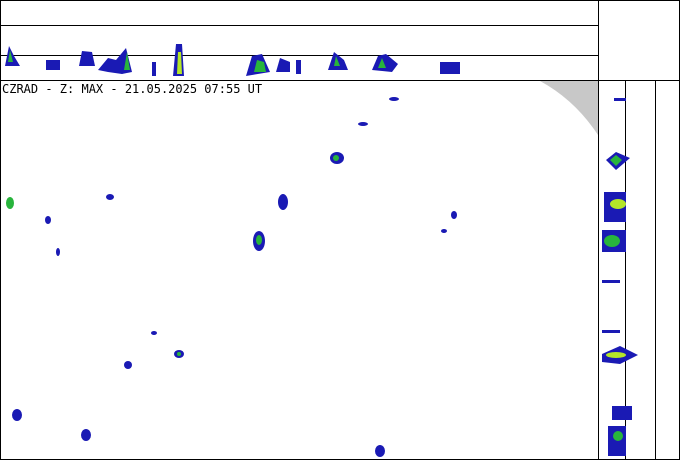 The height and width of the screenshot is (460, 680). What do you see at coordinates (232, 60) in the screenshot?
I see `side-profile-top` at bounding box center [232, 60].